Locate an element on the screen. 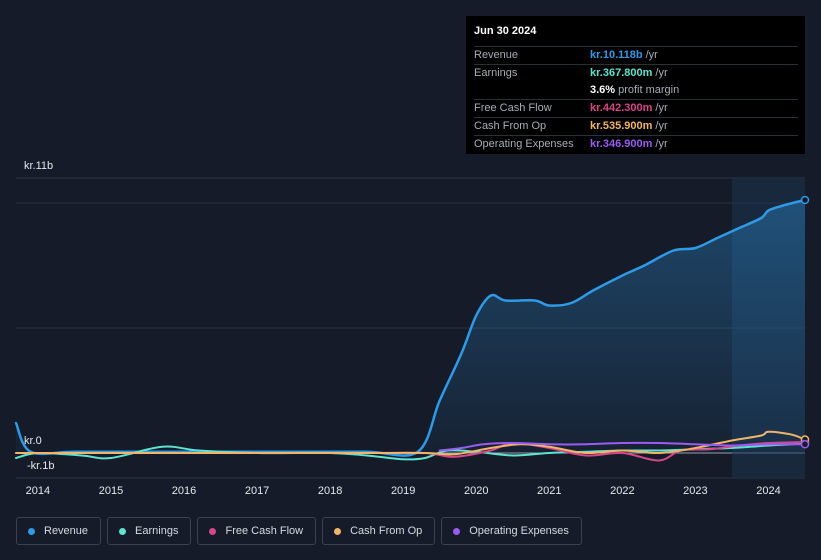 This screenshot has height=560, width=821. x-tick-label: 2024 is located at coordinates (768, 491).